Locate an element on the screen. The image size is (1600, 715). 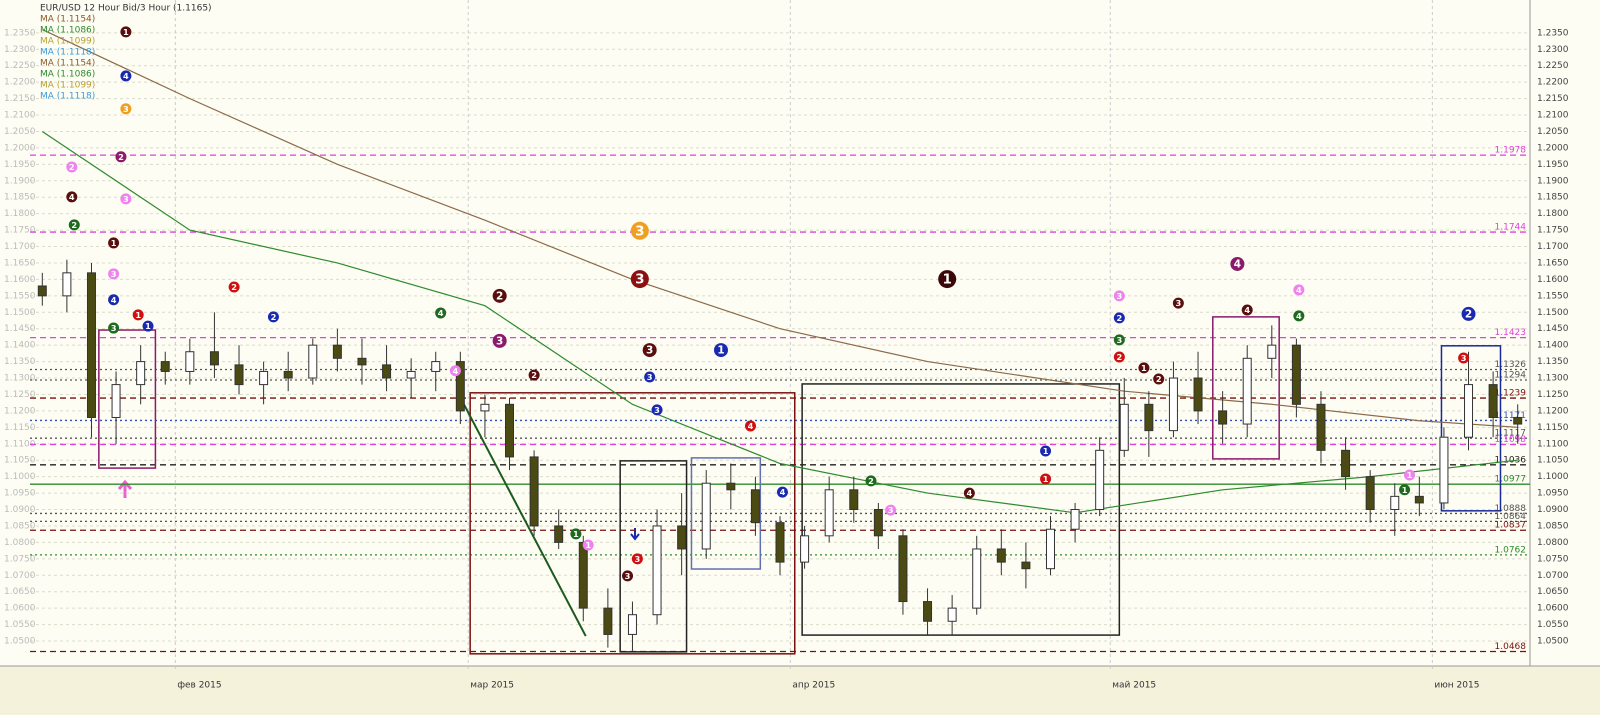
y-tick-label-left: 1.1850 is located at coordinates (20, 198).